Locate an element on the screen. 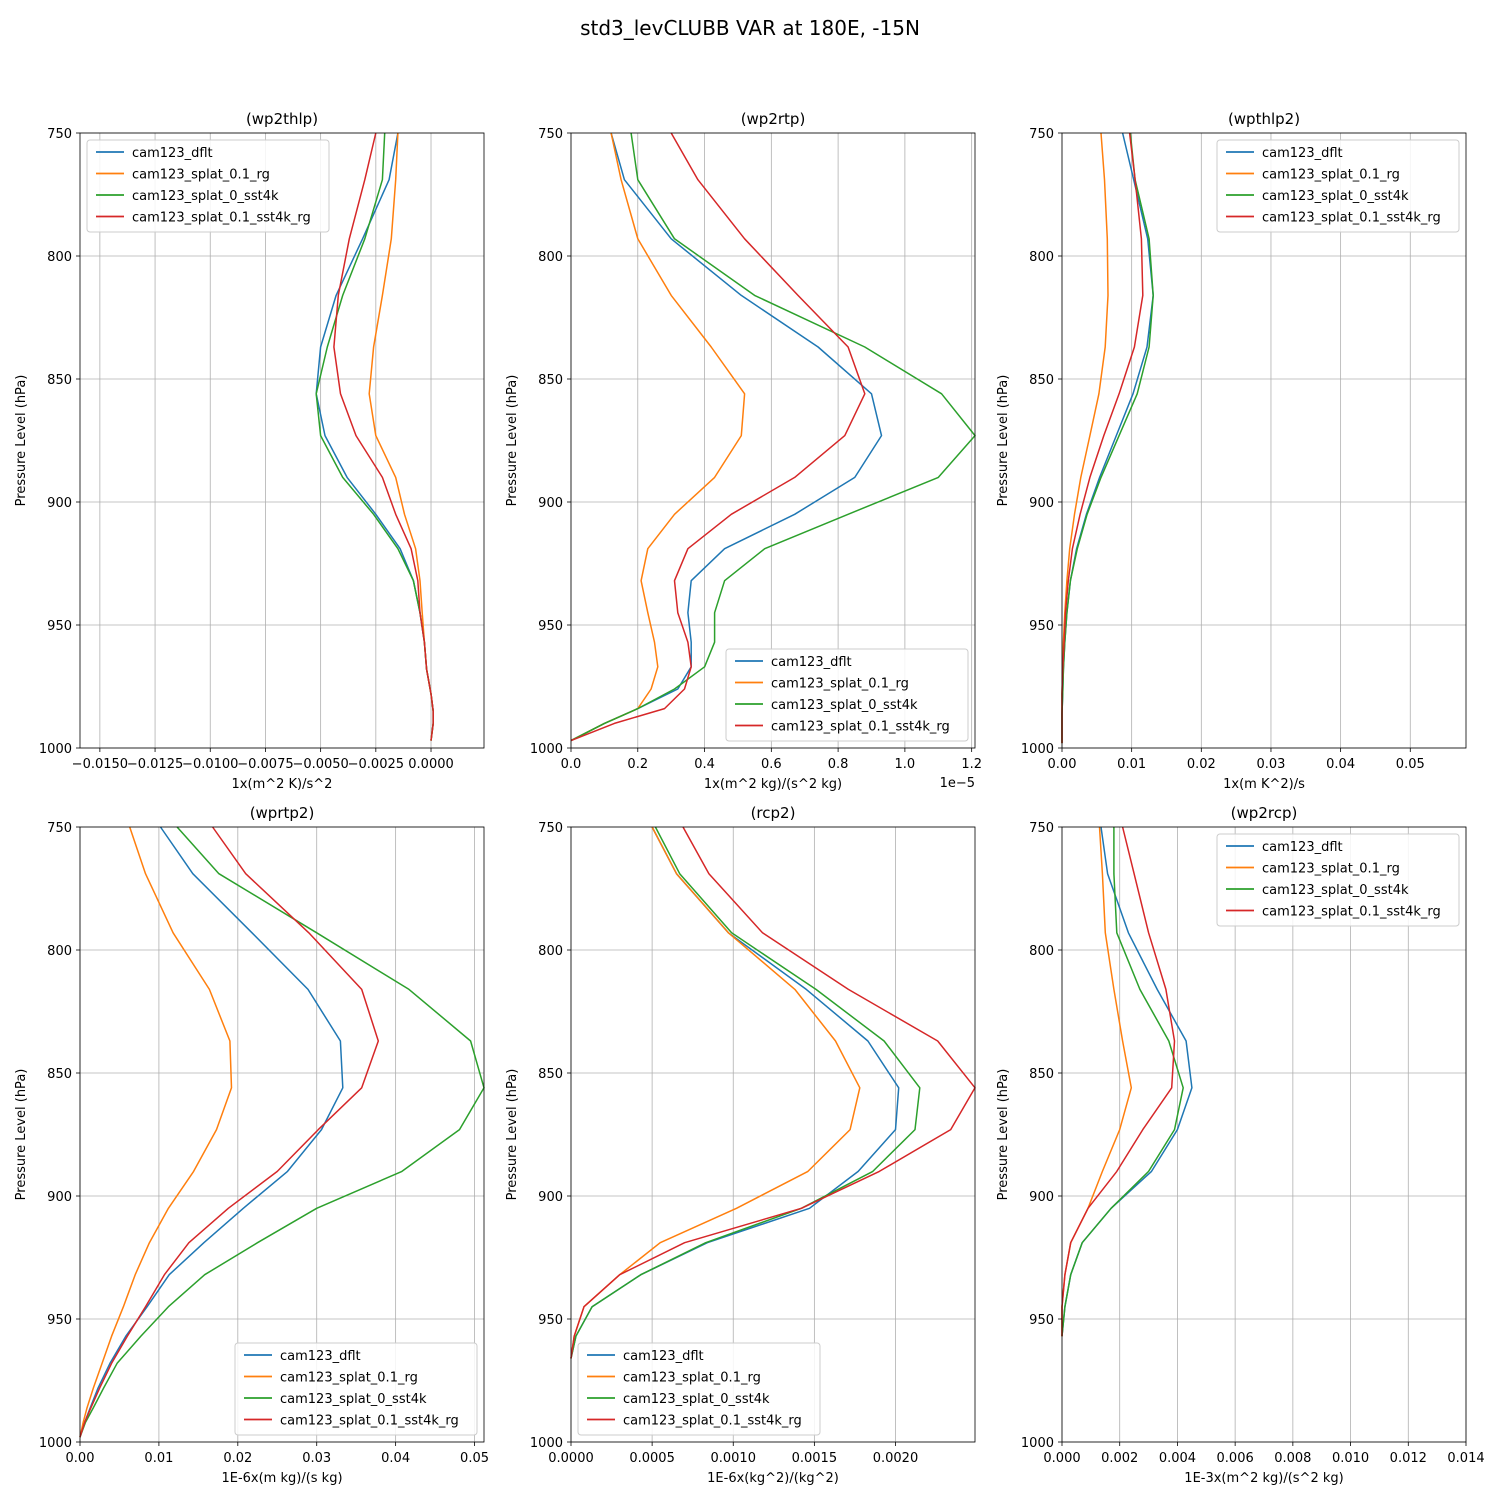 The width and height of the screenshot is (1500, 1500). x-tick-label: 0.010 is located at coordinates (1350, 1458).